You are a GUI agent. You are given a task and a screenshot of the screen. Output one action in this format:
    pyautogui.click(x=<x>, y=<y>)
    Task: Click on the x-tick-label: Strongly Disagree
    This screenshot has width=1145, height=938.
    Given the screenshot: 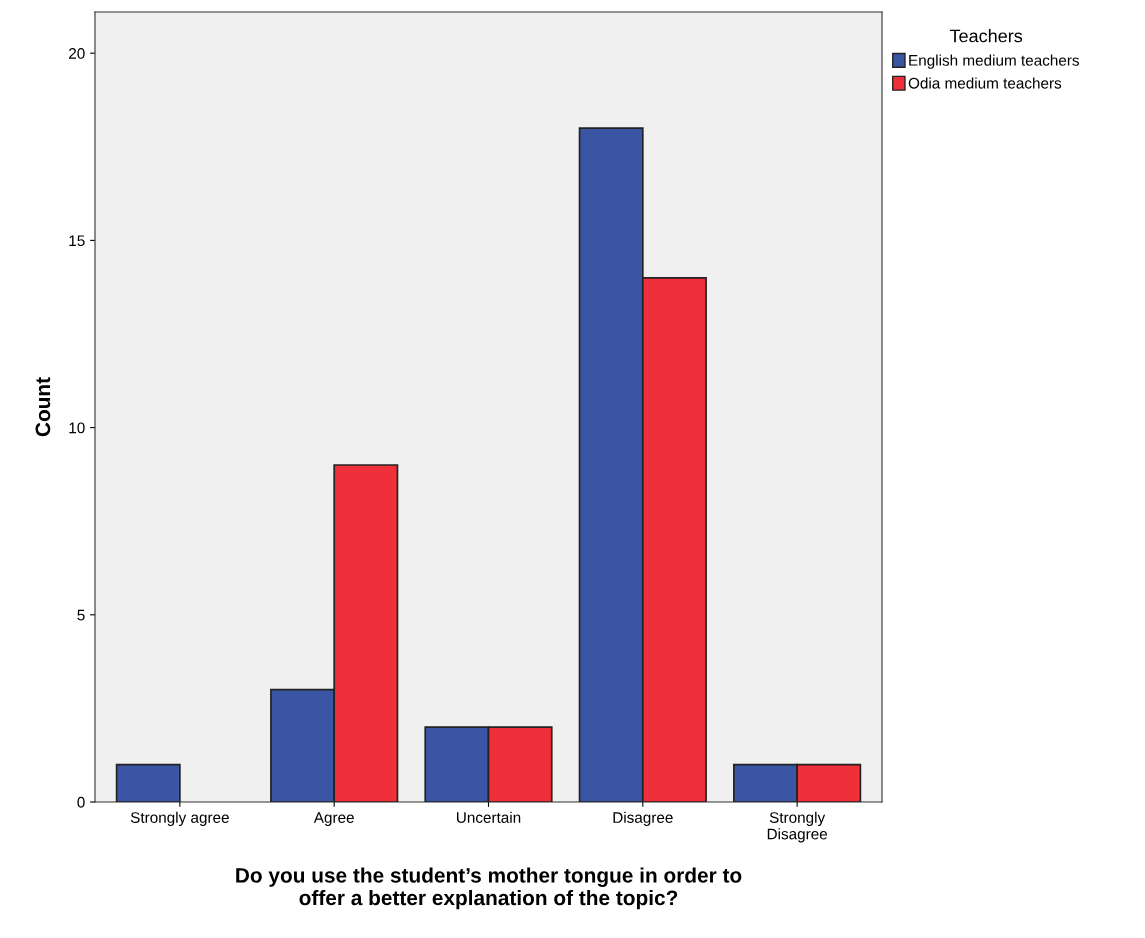 What is the action you would take?
    pyautogui.click(x=797, y=827)
    